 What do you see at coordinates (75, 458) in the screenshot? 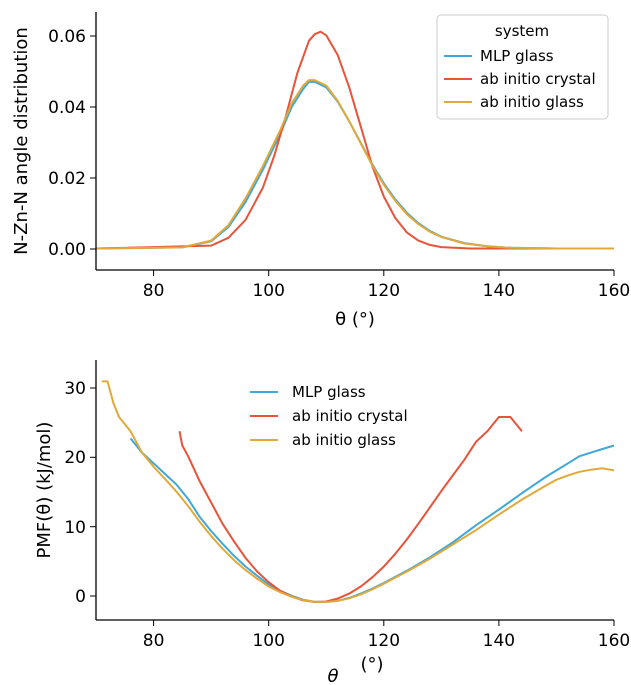
I see `p2-ytick-label: 20` at bounding box center [75, 458].